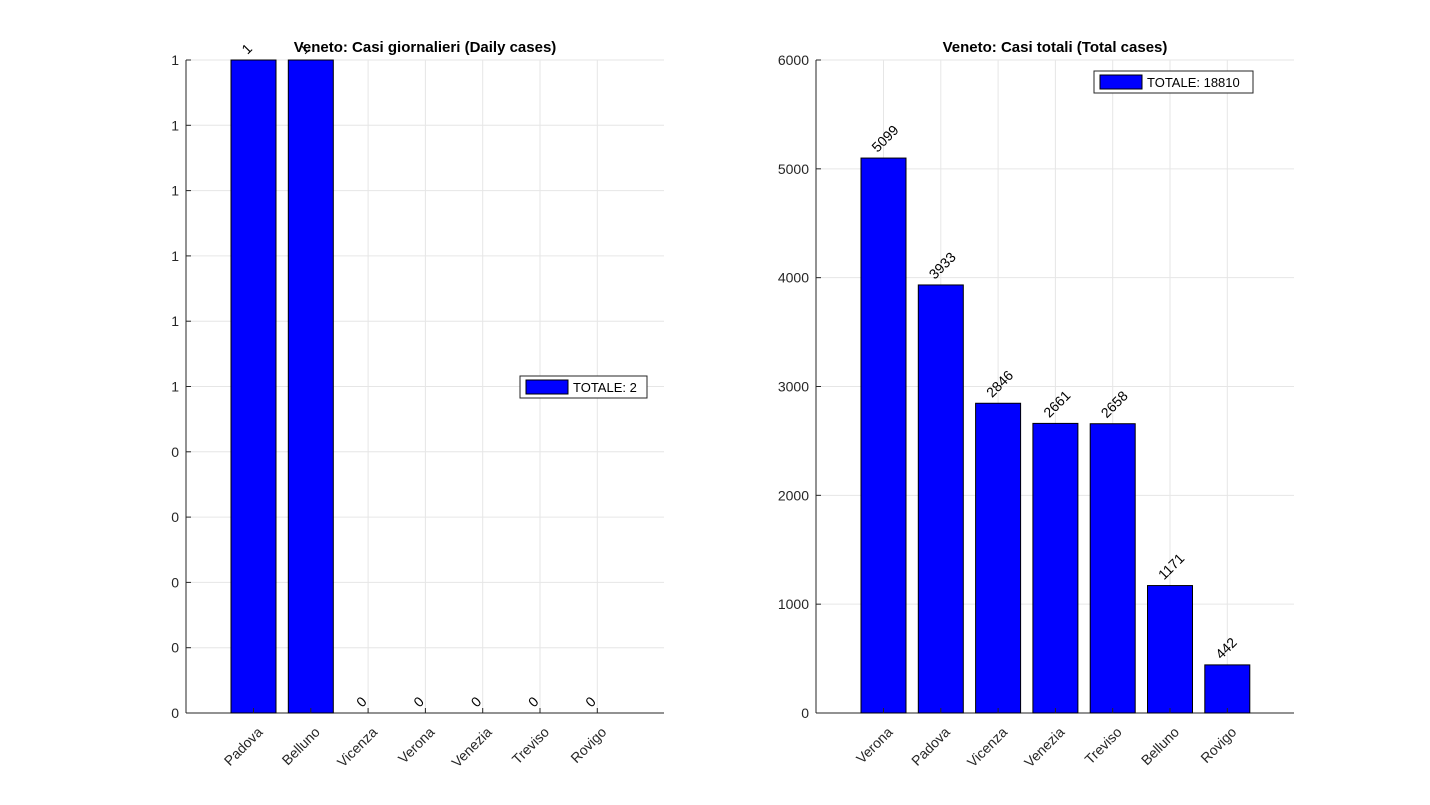  Describe the element at coordinates (1055, 47) in the screenshot. I see `chart-title: Veneto: Casi totali (Total cases)` at that location.